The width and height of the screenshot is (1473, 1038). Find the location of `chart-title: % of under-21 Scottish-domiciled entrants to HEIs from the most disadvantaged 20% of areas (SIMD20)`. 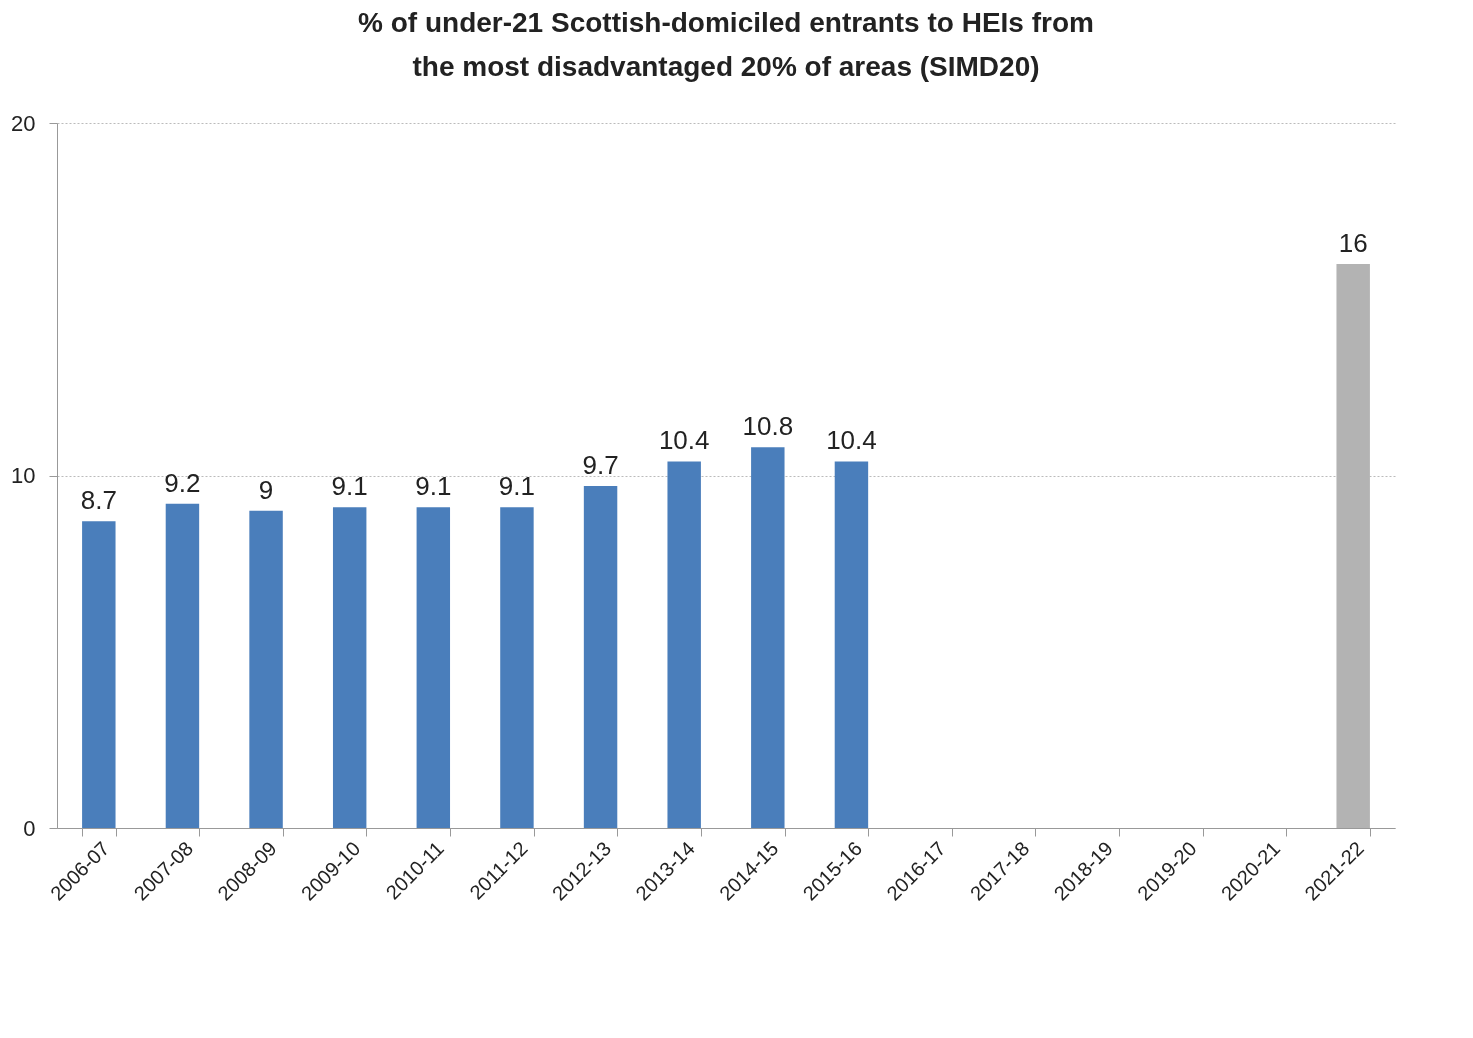

chart-title: % of under-21 Scottish-domiciled entrants to HEIs from the most disadvantaged 20% of areas (SIMD20) is located at coordinates (726, 44).